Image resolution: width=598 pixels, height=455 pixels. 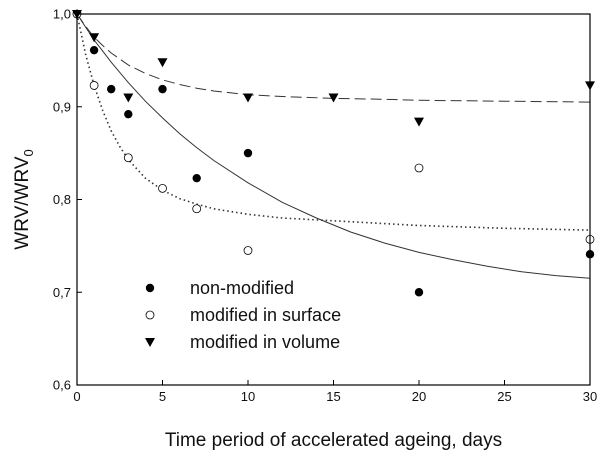 I want to click on x-tick-label: 10, so click(x=248, y=396).